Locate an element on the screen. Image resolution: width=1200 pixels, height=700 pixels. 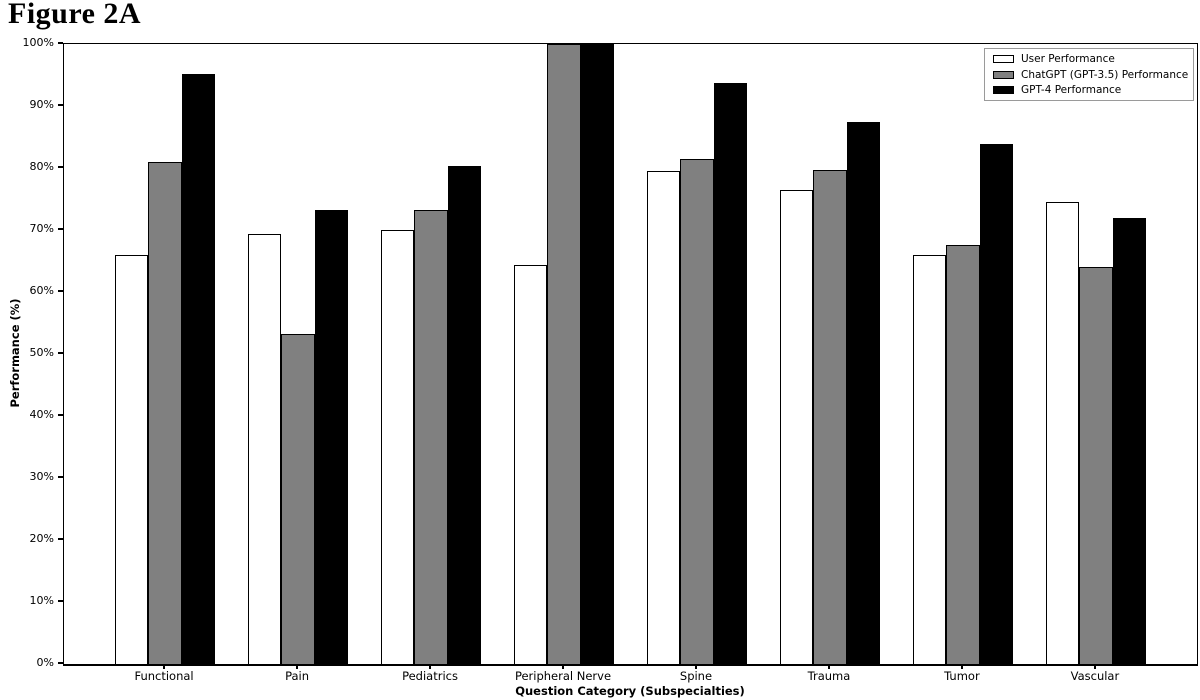
bar-chatgpt-gpt-3-5-performance-peripheral-nerve is located at coordinates (564, 354).